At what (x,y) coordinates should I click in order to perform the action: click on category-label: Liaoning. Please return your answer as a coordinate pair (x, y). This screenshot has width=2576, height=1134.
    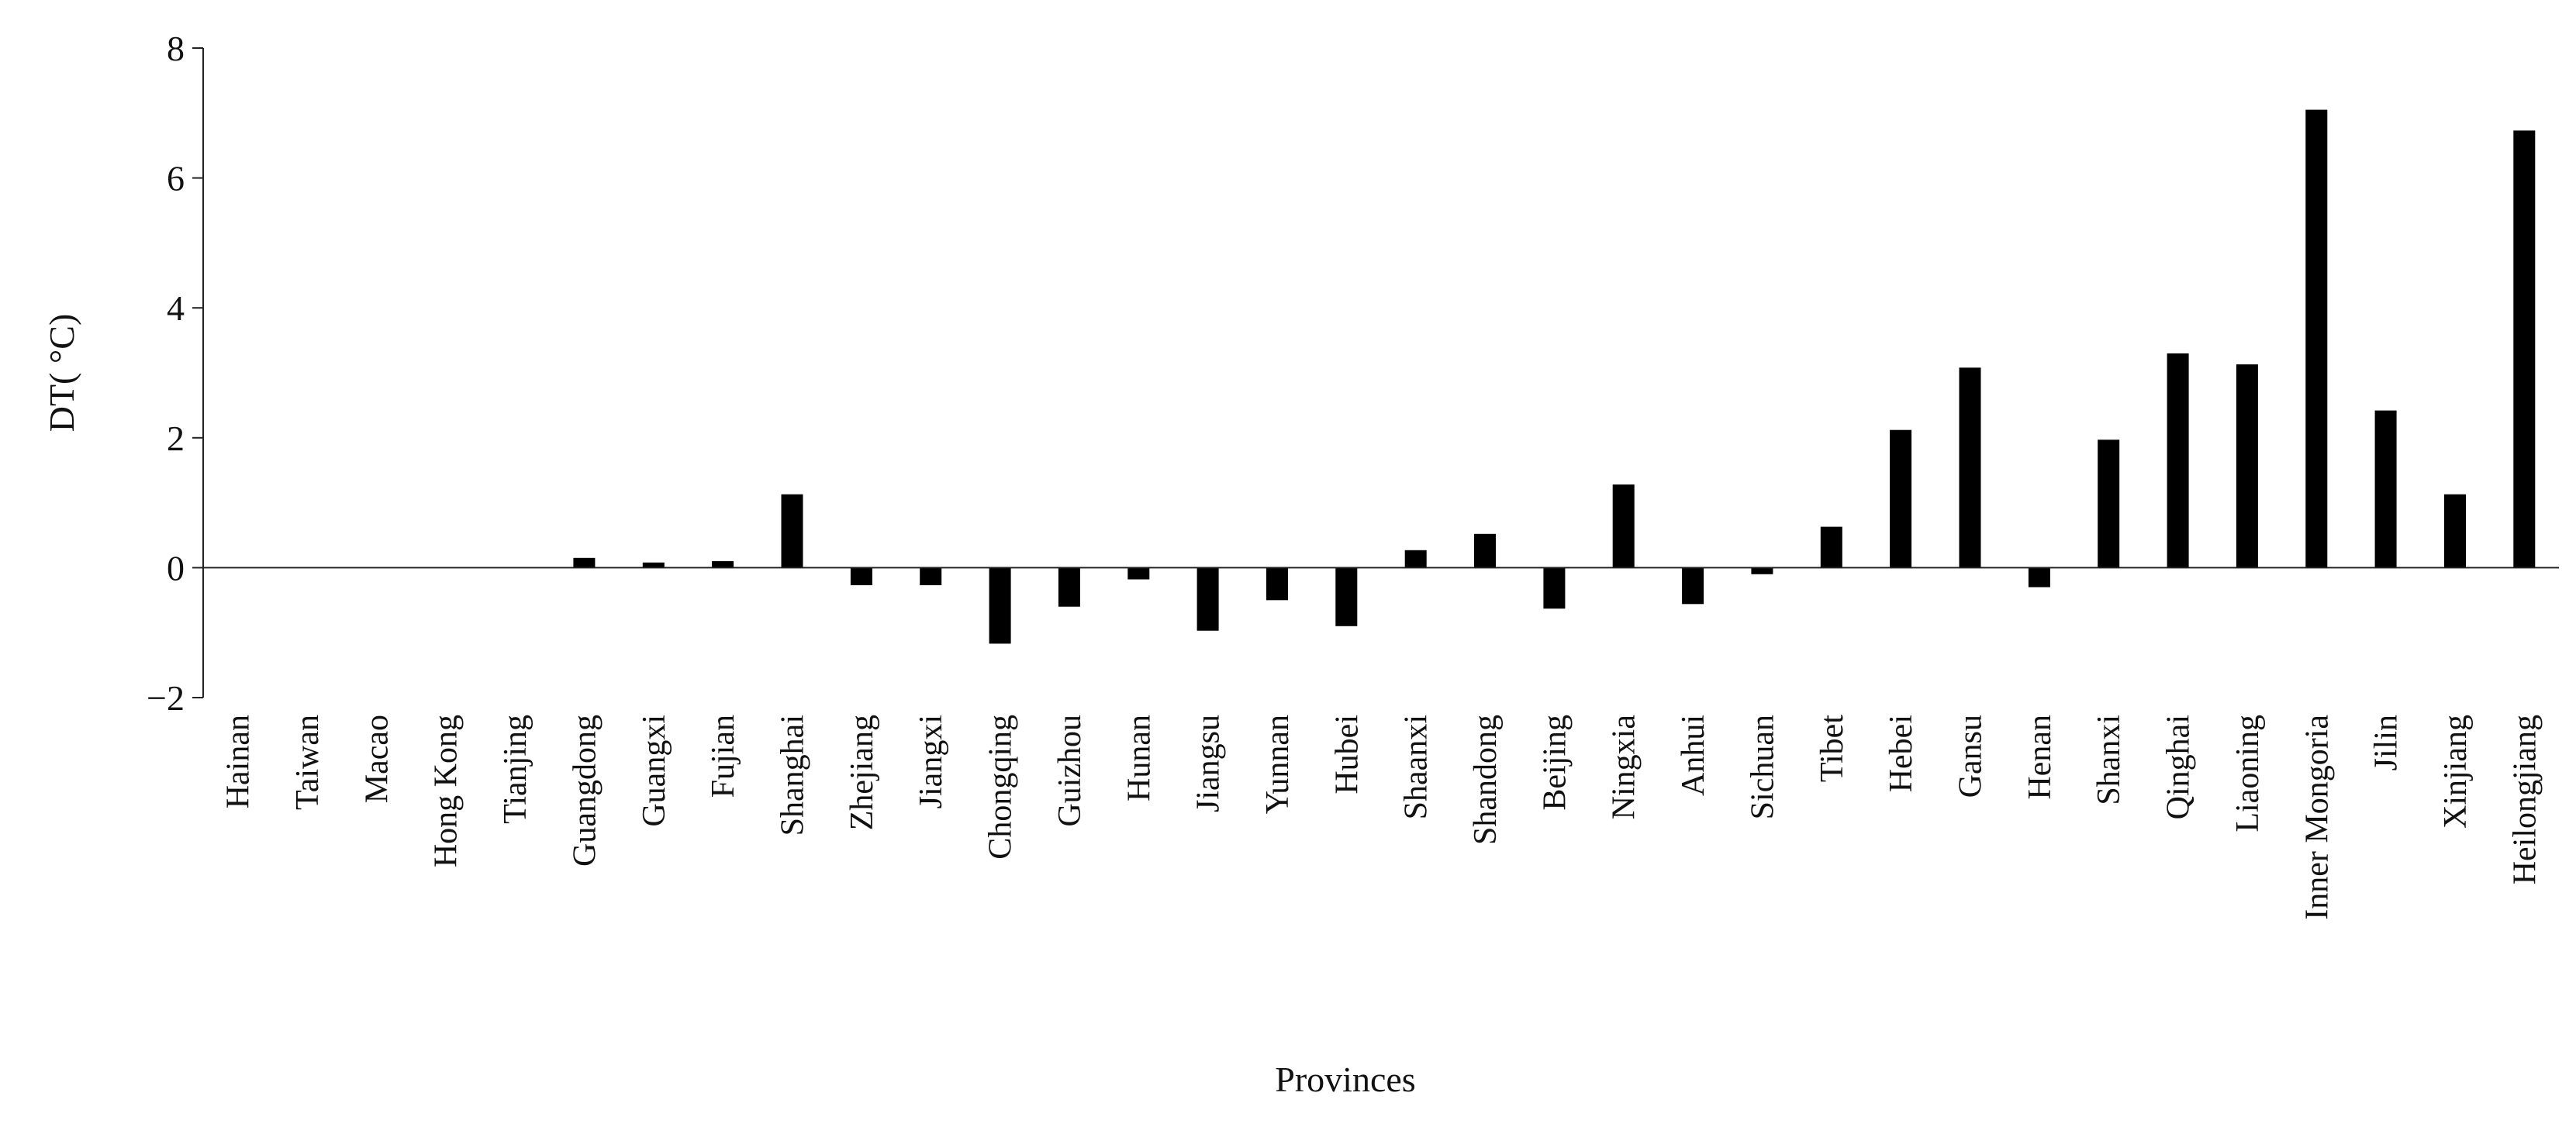
    Looking at the image, I should click on (2248, 774).